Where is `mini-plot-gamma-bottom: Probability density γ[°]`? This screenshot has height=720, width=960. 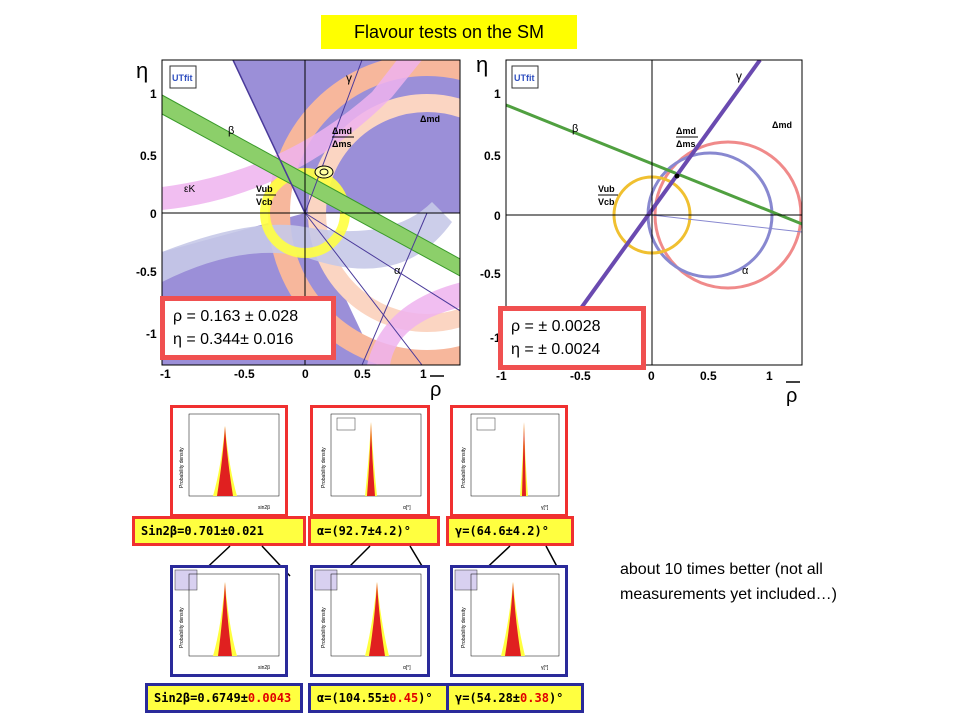
mini-plot-gamma-bottom: Probability density γ[°] is located at coordinates (509, 621).